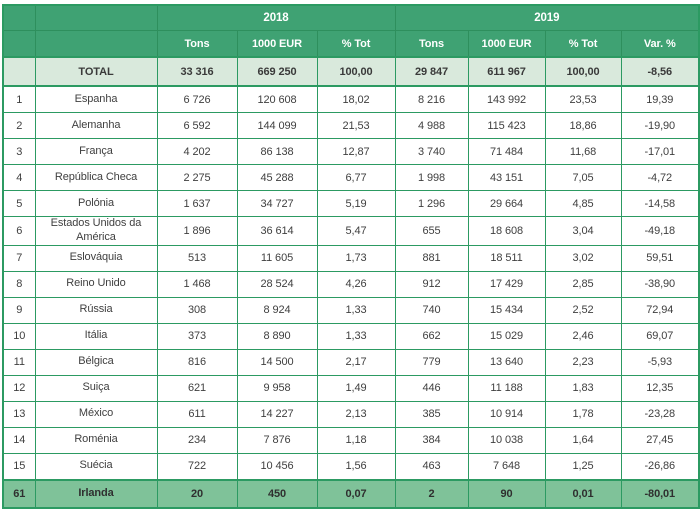 The height and width of the screenshot is (525, 700). I want to click on tons-2019-cell: 3 740, so click(431, 151).